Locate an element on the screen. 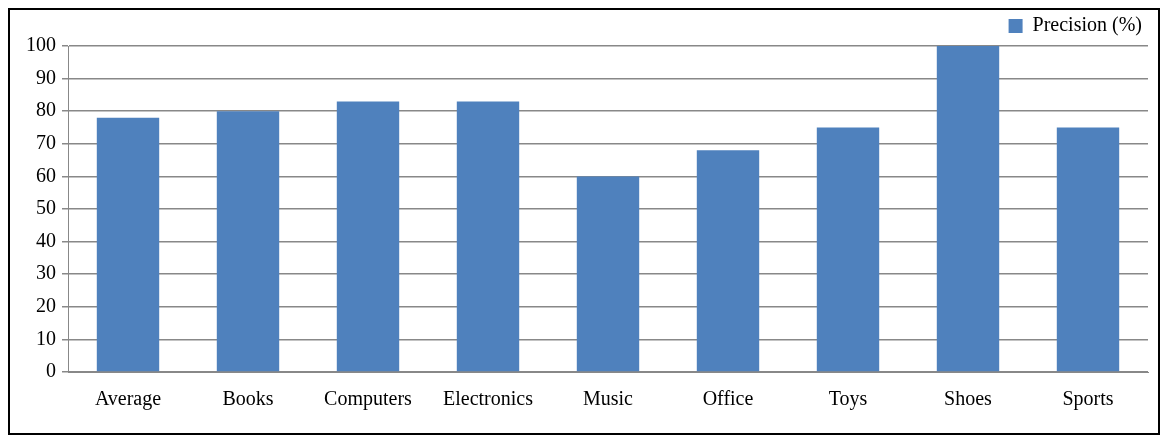 The image size is (1166, 441). x-tick-label: Electronics is located at coordinates (488, 398).